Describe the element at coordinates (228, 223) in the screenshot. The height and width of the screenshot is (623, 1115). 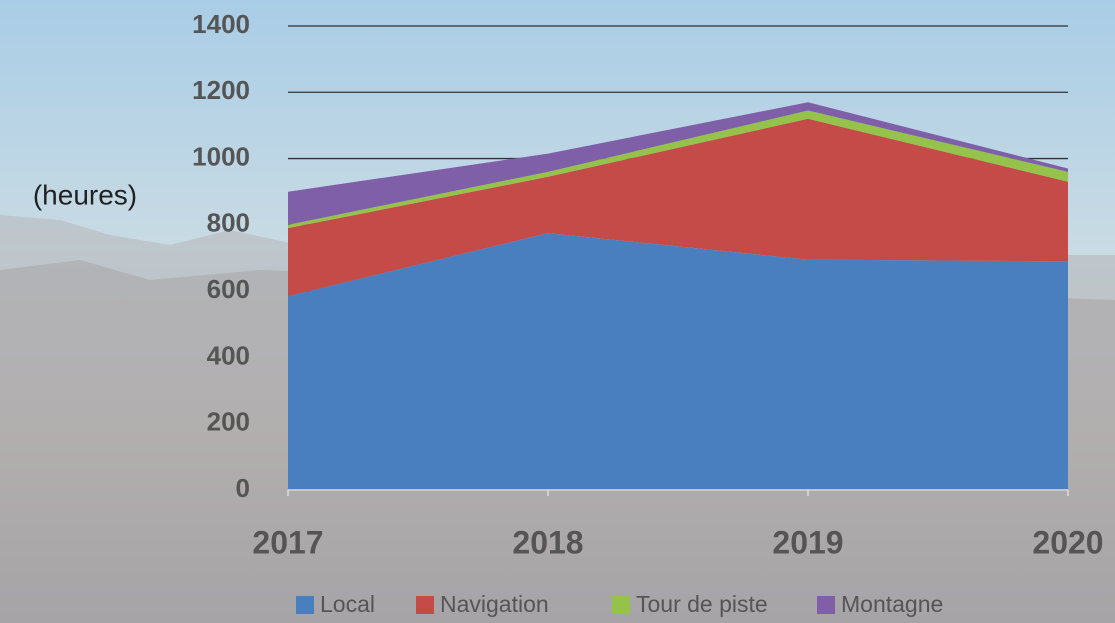
I see `y-tick-label: 800` at that location.